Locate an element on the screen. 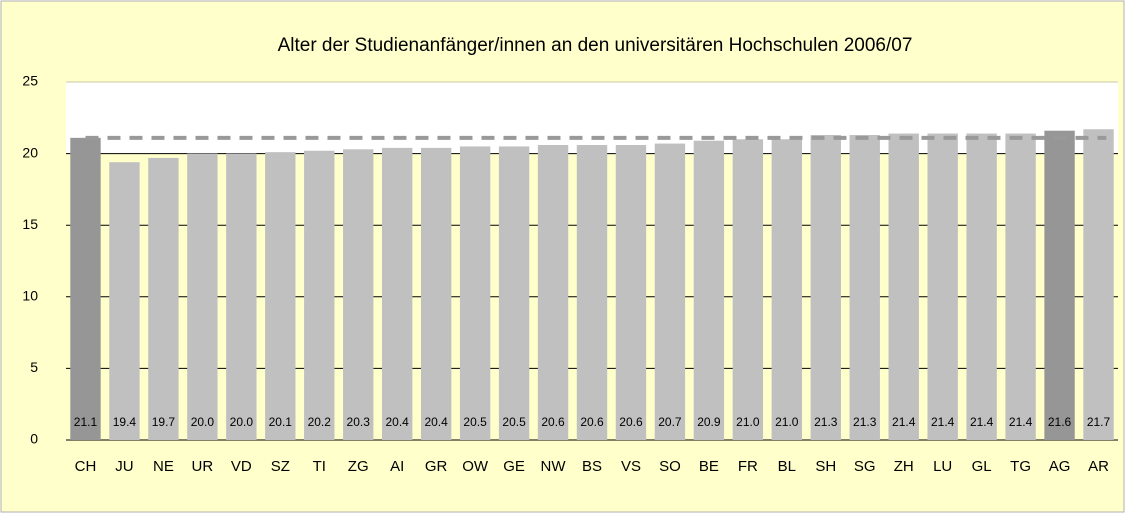  y-tick-label: 25 is located at coordinates (30, 81).